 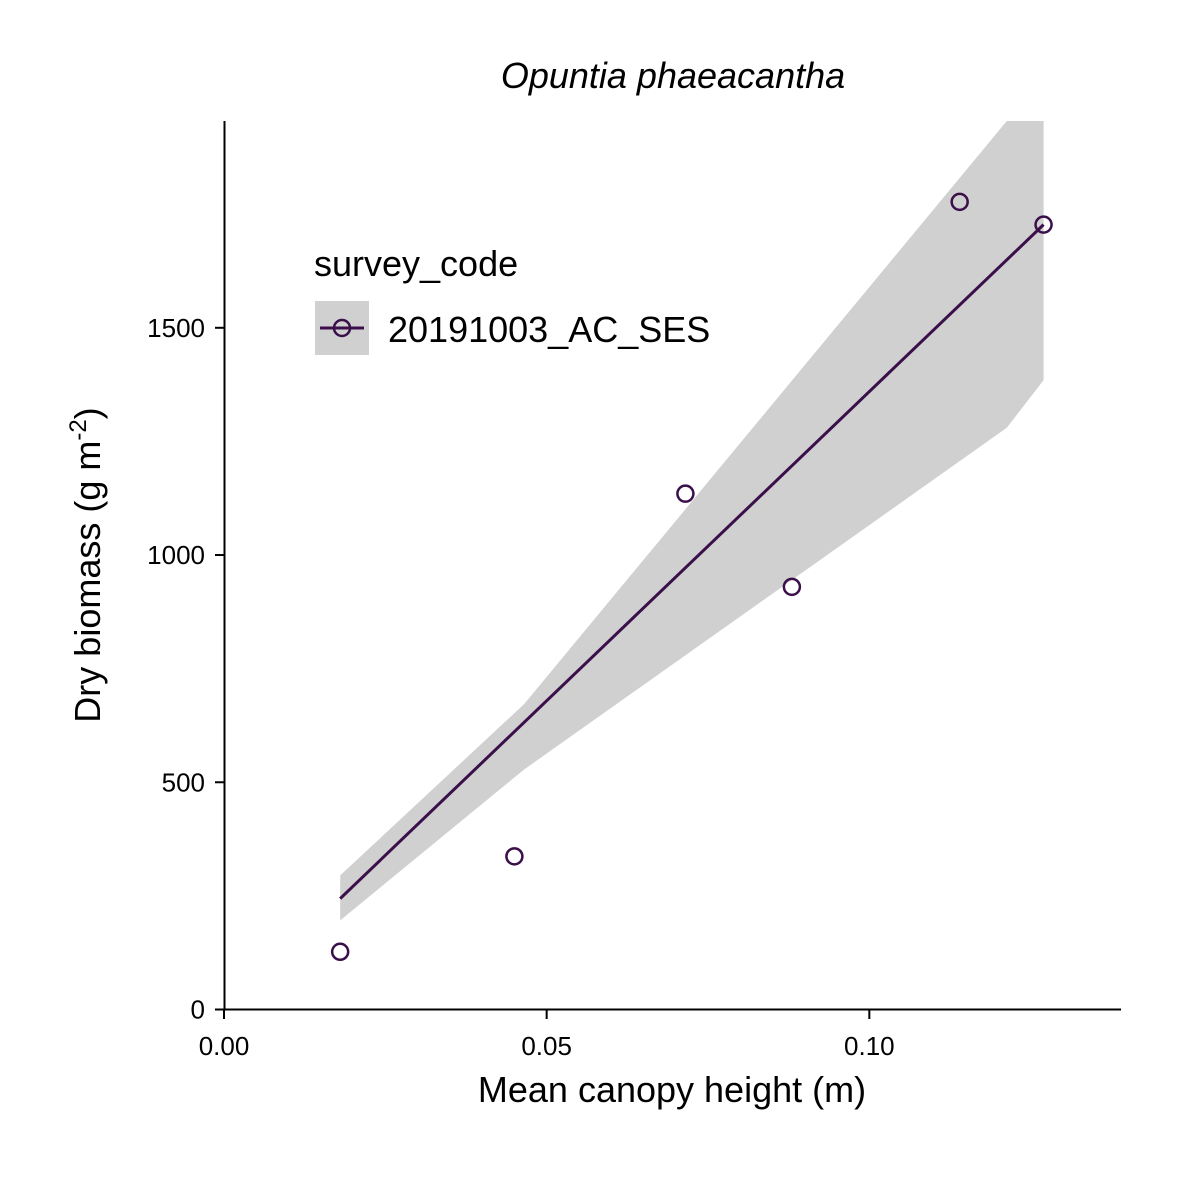 What do you see at coordinates (672, 1089) in the screenshot?
I see `x-axis-title: Mean canopy height (m)` at bounding box center [672, 1089].